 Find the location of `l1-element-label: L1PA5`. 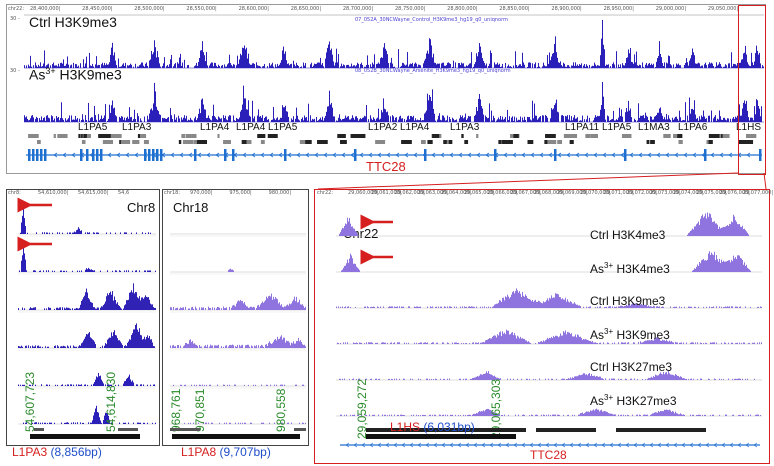

l1-element-label: L1PA5 is located at coordinates (283, 127).